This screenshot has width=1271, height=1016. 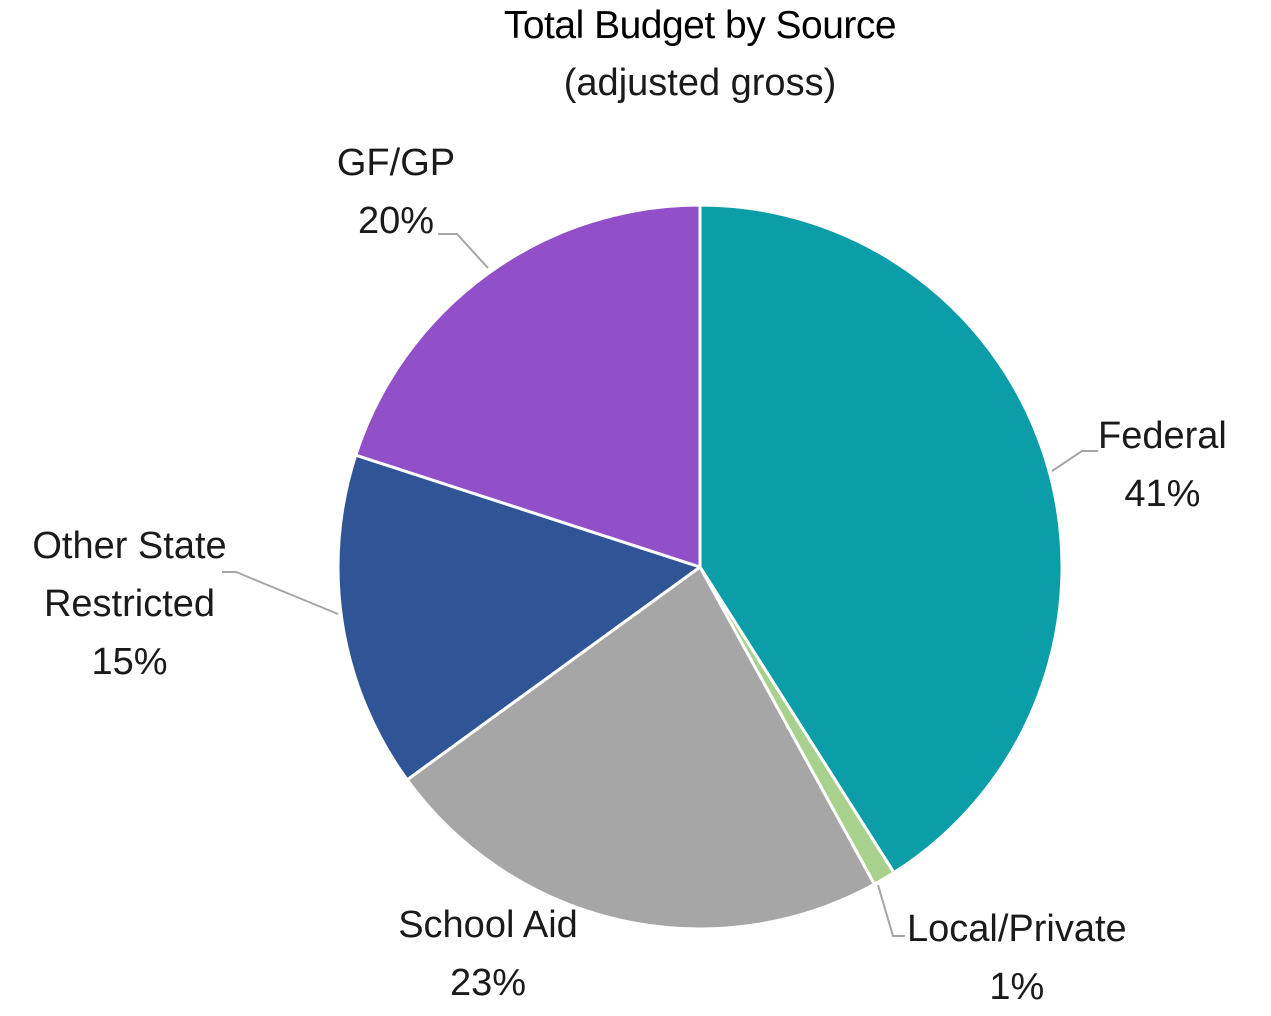 I want to click on label-other-state-name-line1: Other State, so click(x=129, y=546).